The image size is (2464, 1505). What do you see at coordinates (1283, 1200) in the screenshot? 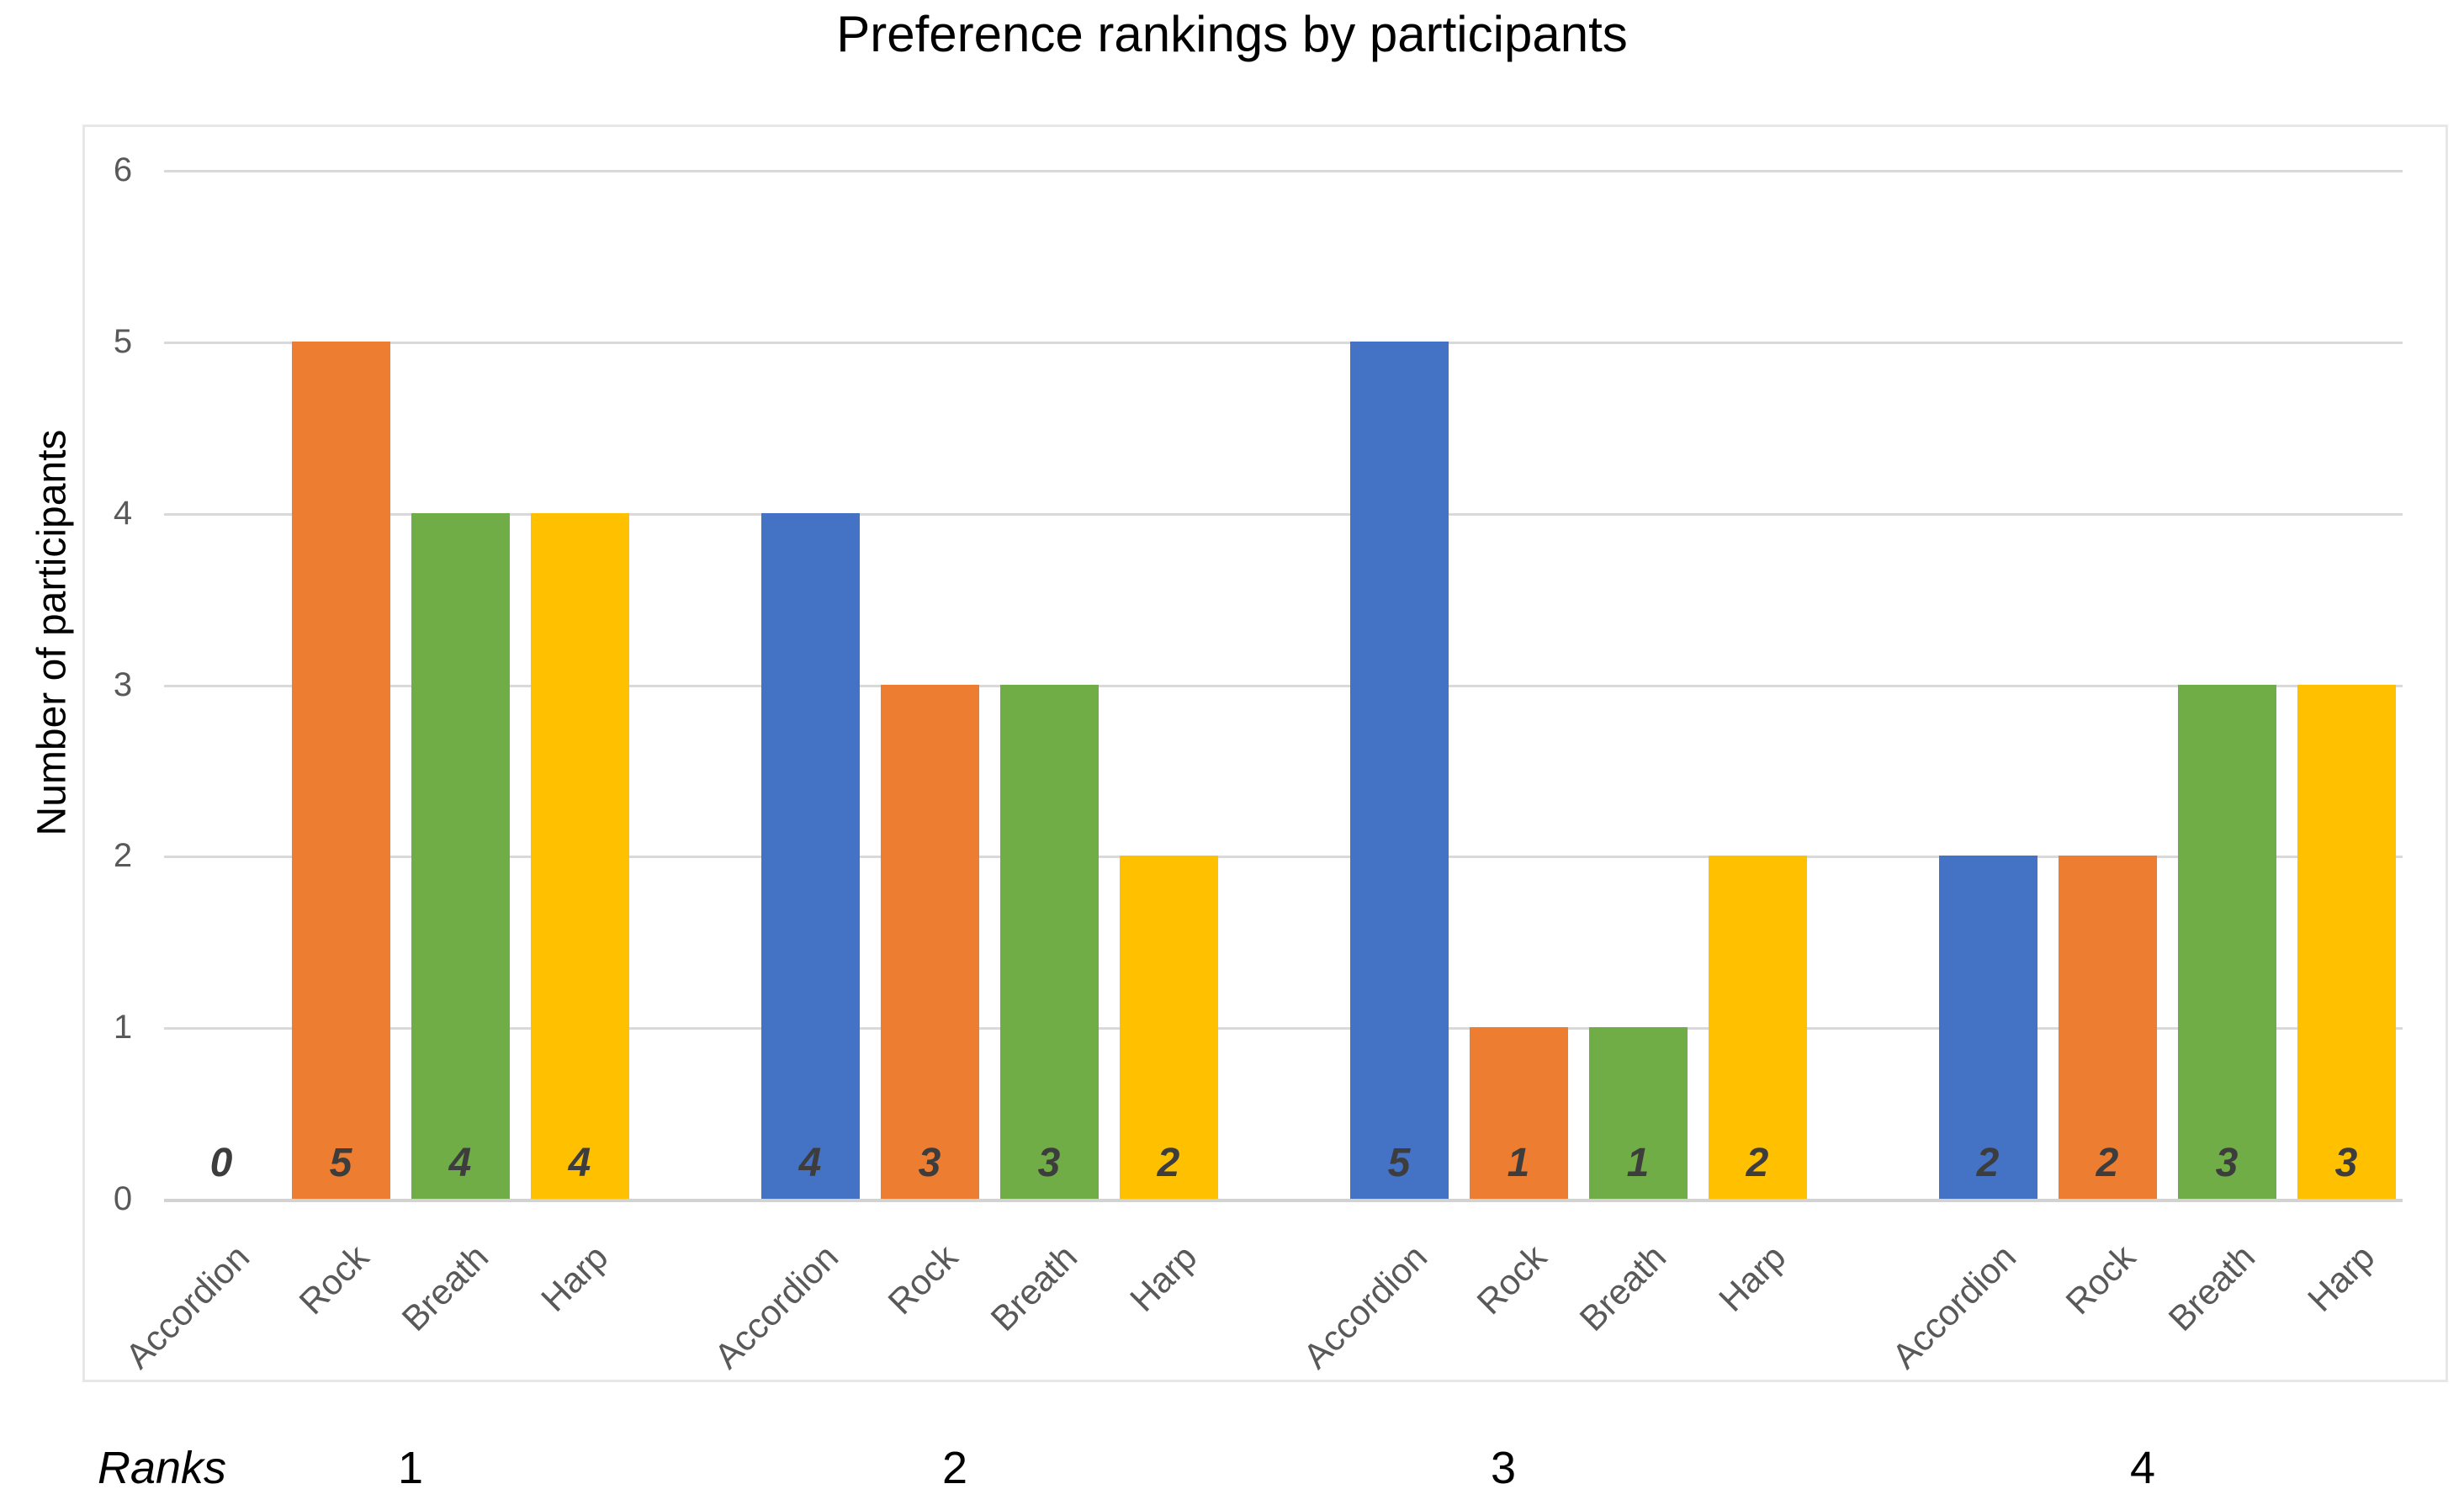
I see `x-axis-line` at bounding box center [1283, 1200].